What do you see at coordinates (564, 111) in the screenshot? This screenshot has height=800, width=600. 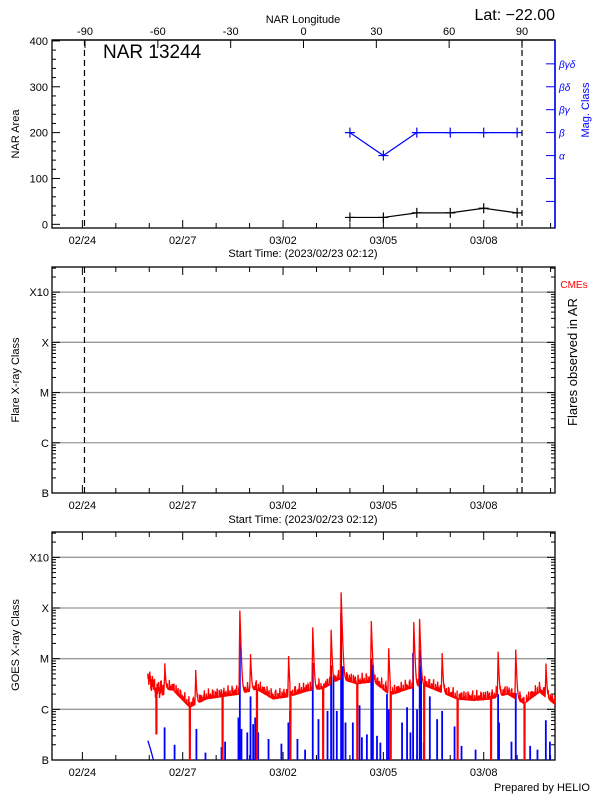 I see `mag-class-tick-label: βγ` at bounding box center [564, 111].